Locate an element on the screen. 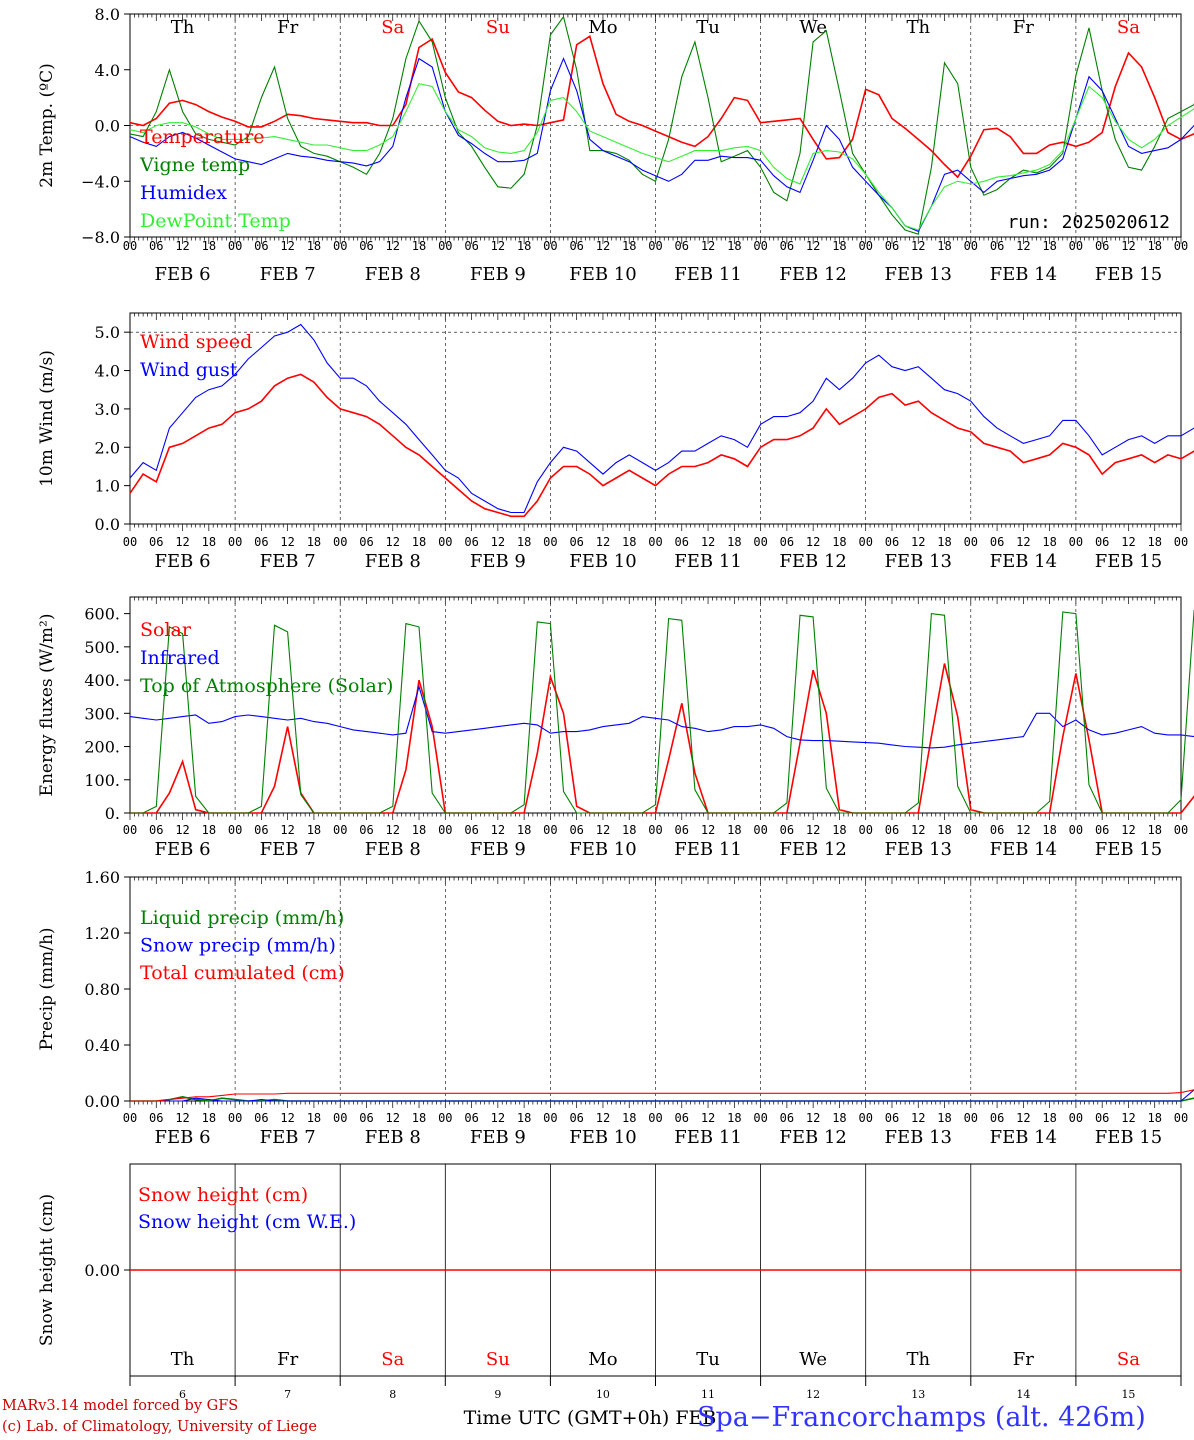 Image resolution: width=1194 pixels, height=1440 pixels. legend-entry: Top of Atmosphere (Solar) is located at coordinates (266, 686).